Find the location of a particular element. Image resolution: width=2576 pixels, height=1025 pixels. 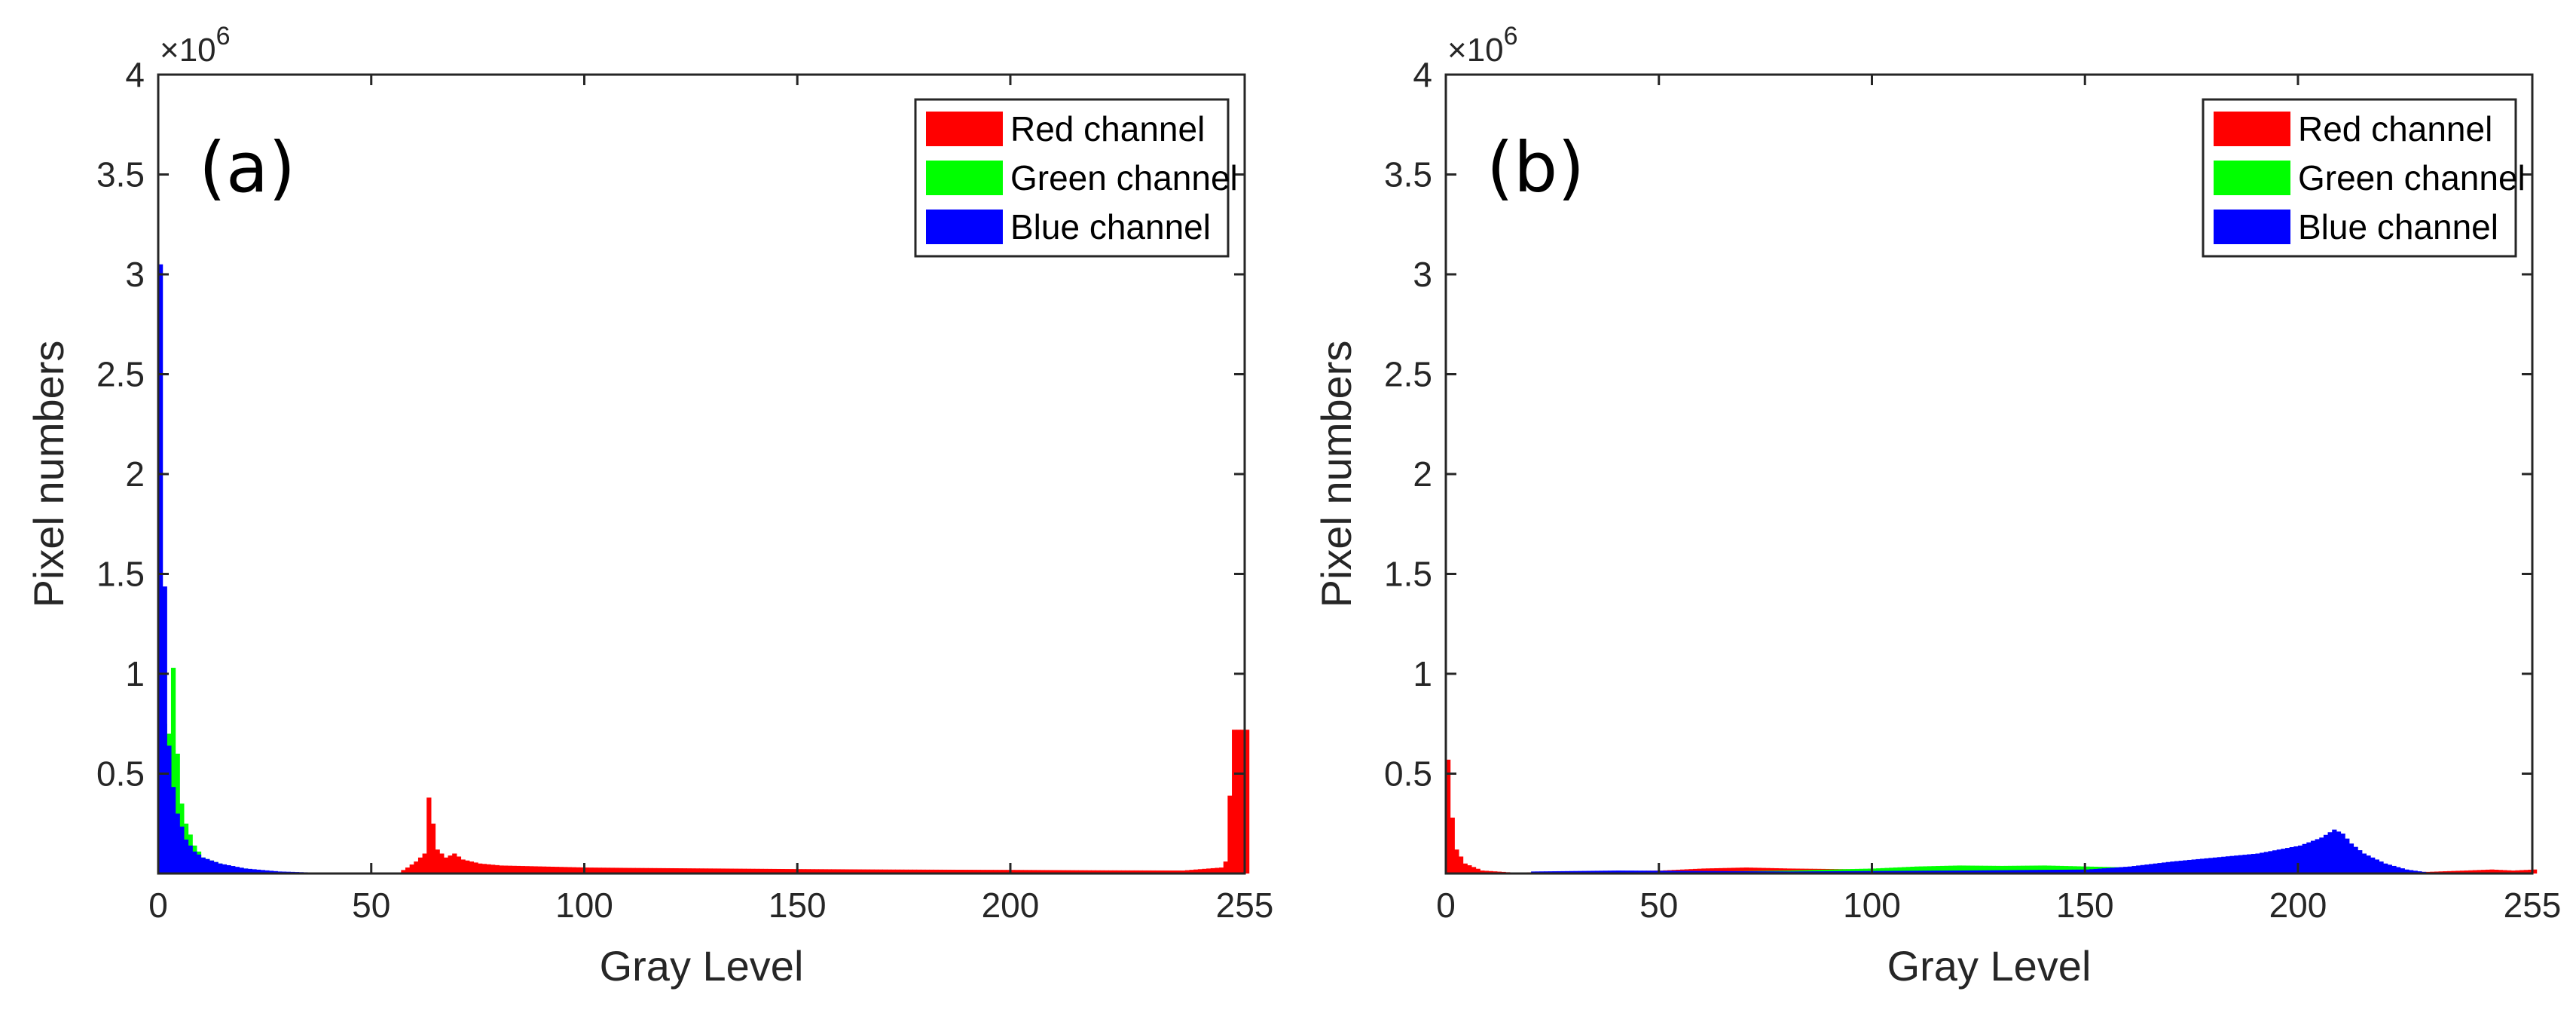

y-tick-label: 1 is located at coordinates (135, 673).